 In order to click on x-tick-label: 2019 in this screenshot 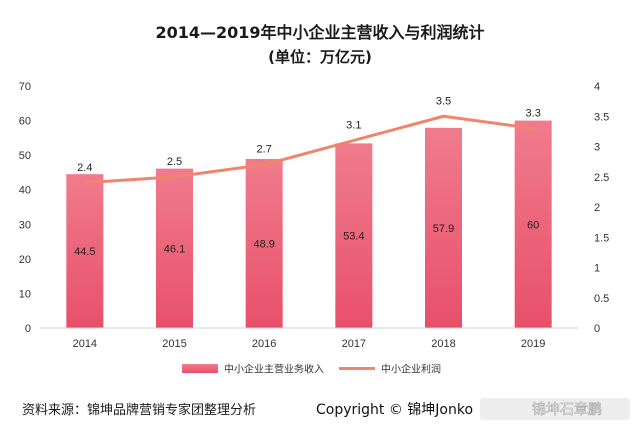, I will do `click(533, 344)`.